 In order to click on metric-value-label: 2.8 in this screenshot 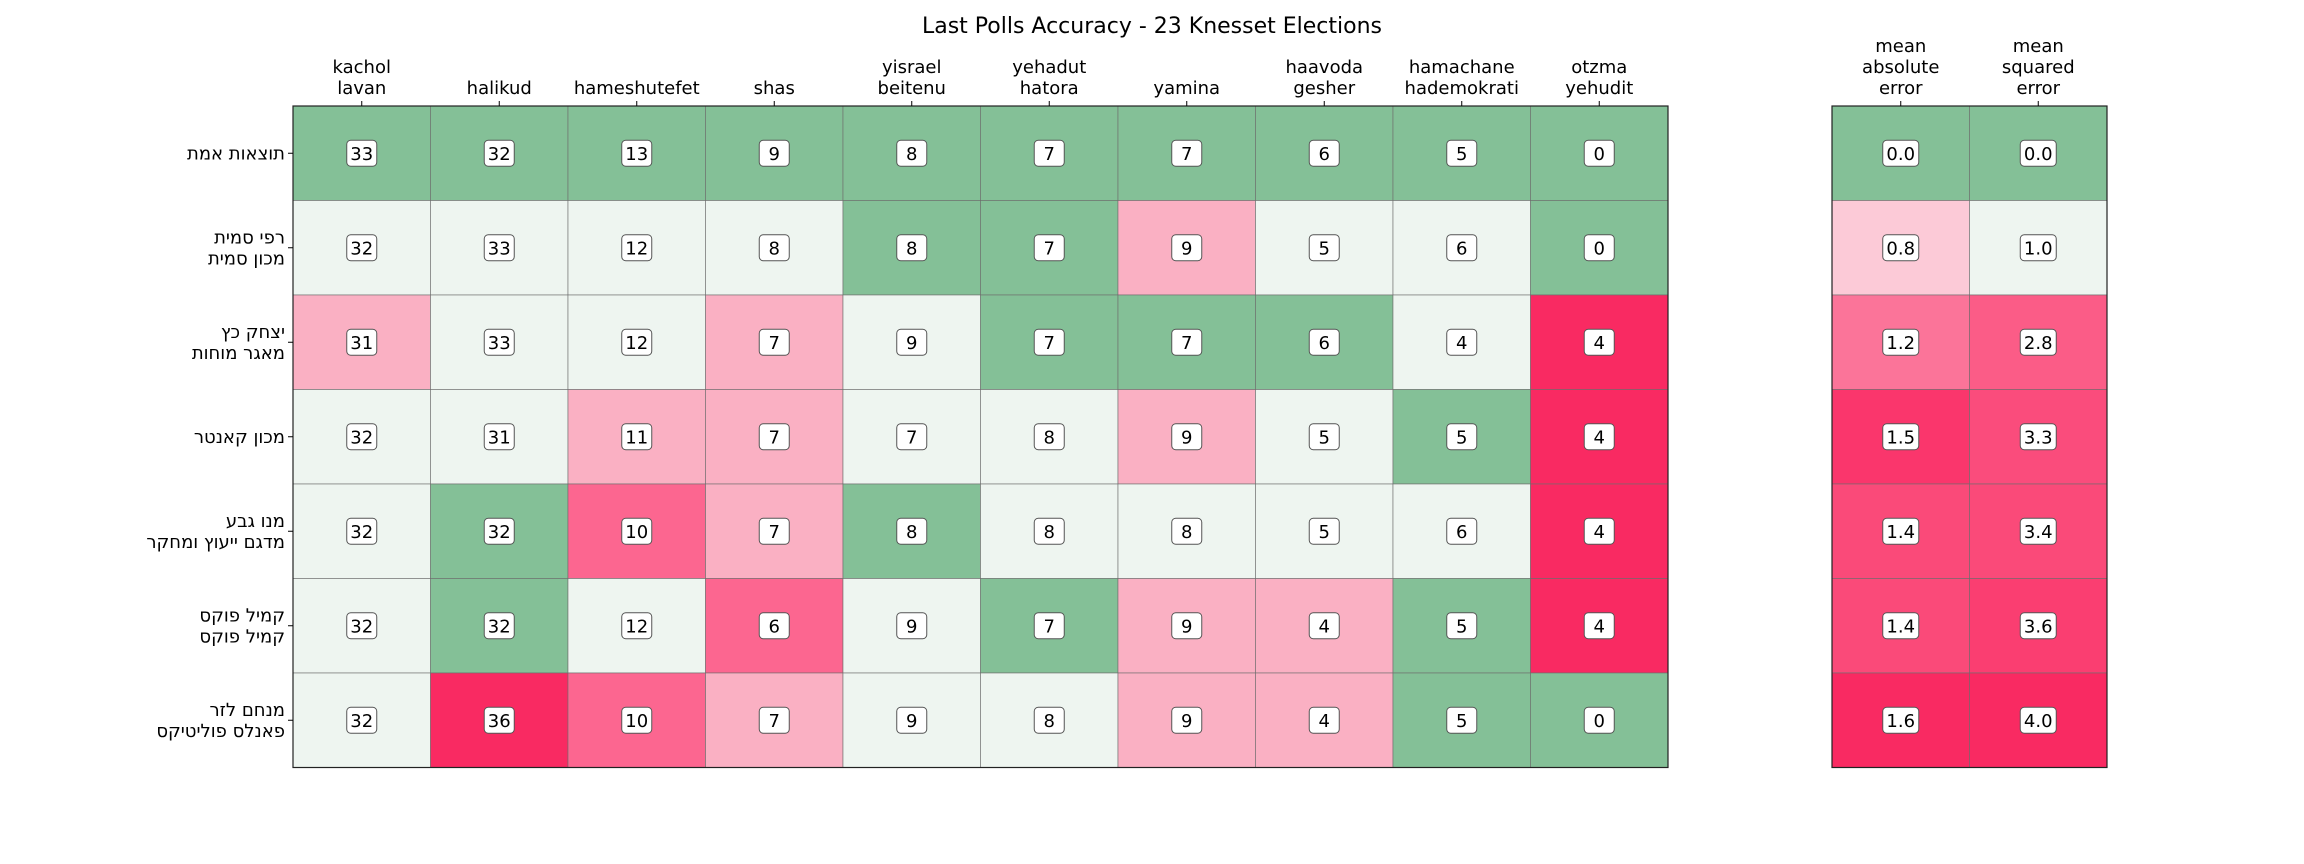, I will do `click(2038, 343)`.